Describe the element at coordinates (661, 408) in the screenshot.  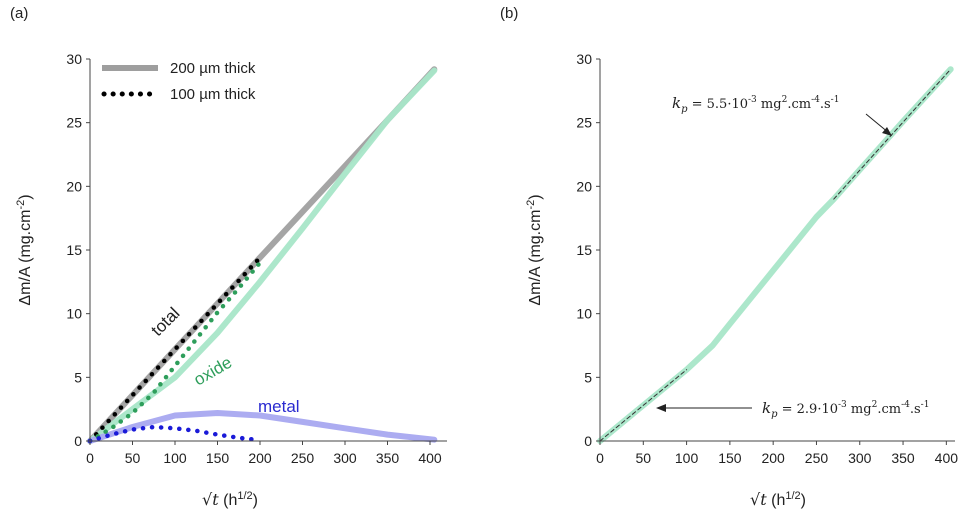
I see `arrowhead-lower-icon` at that location.